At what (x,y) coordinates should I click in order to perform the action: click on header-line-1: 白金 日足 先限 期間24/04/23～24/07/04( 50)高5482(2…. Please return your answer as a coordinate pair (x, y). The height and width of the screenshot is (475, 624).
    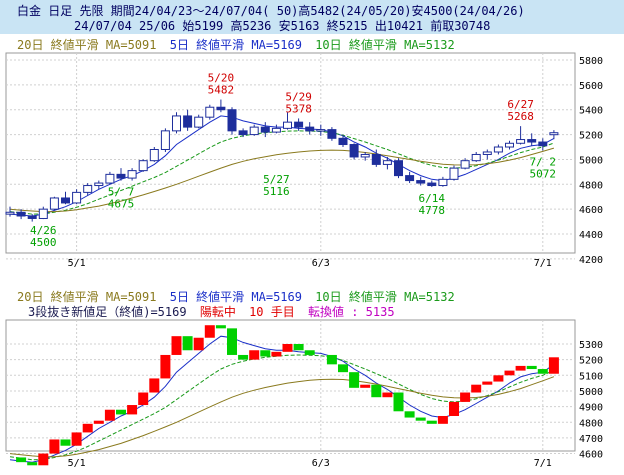
    Looking at the image, I should click on (271, 11).